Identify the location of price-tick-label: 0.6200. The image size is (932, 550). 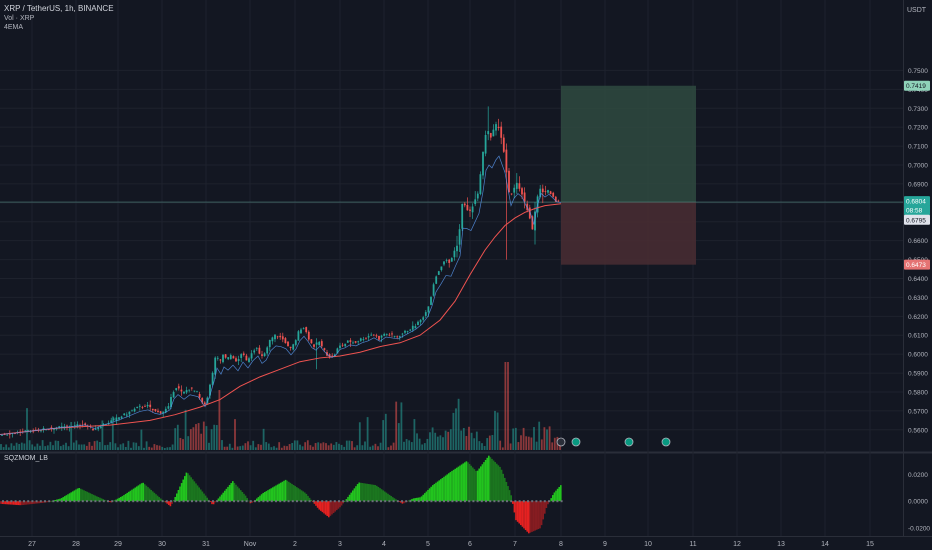
(918, 317).